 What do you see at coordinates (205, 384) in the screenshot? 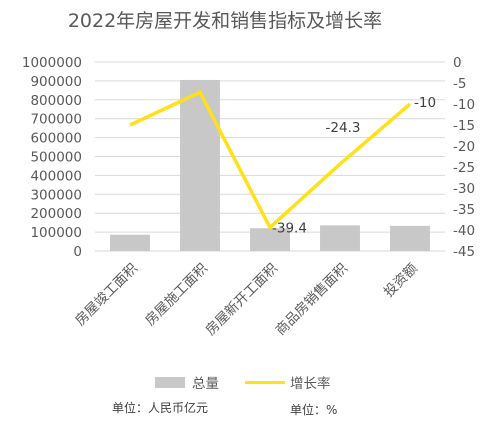
I see `legend-label-bar: 总量` at bounding box center [205, 384].